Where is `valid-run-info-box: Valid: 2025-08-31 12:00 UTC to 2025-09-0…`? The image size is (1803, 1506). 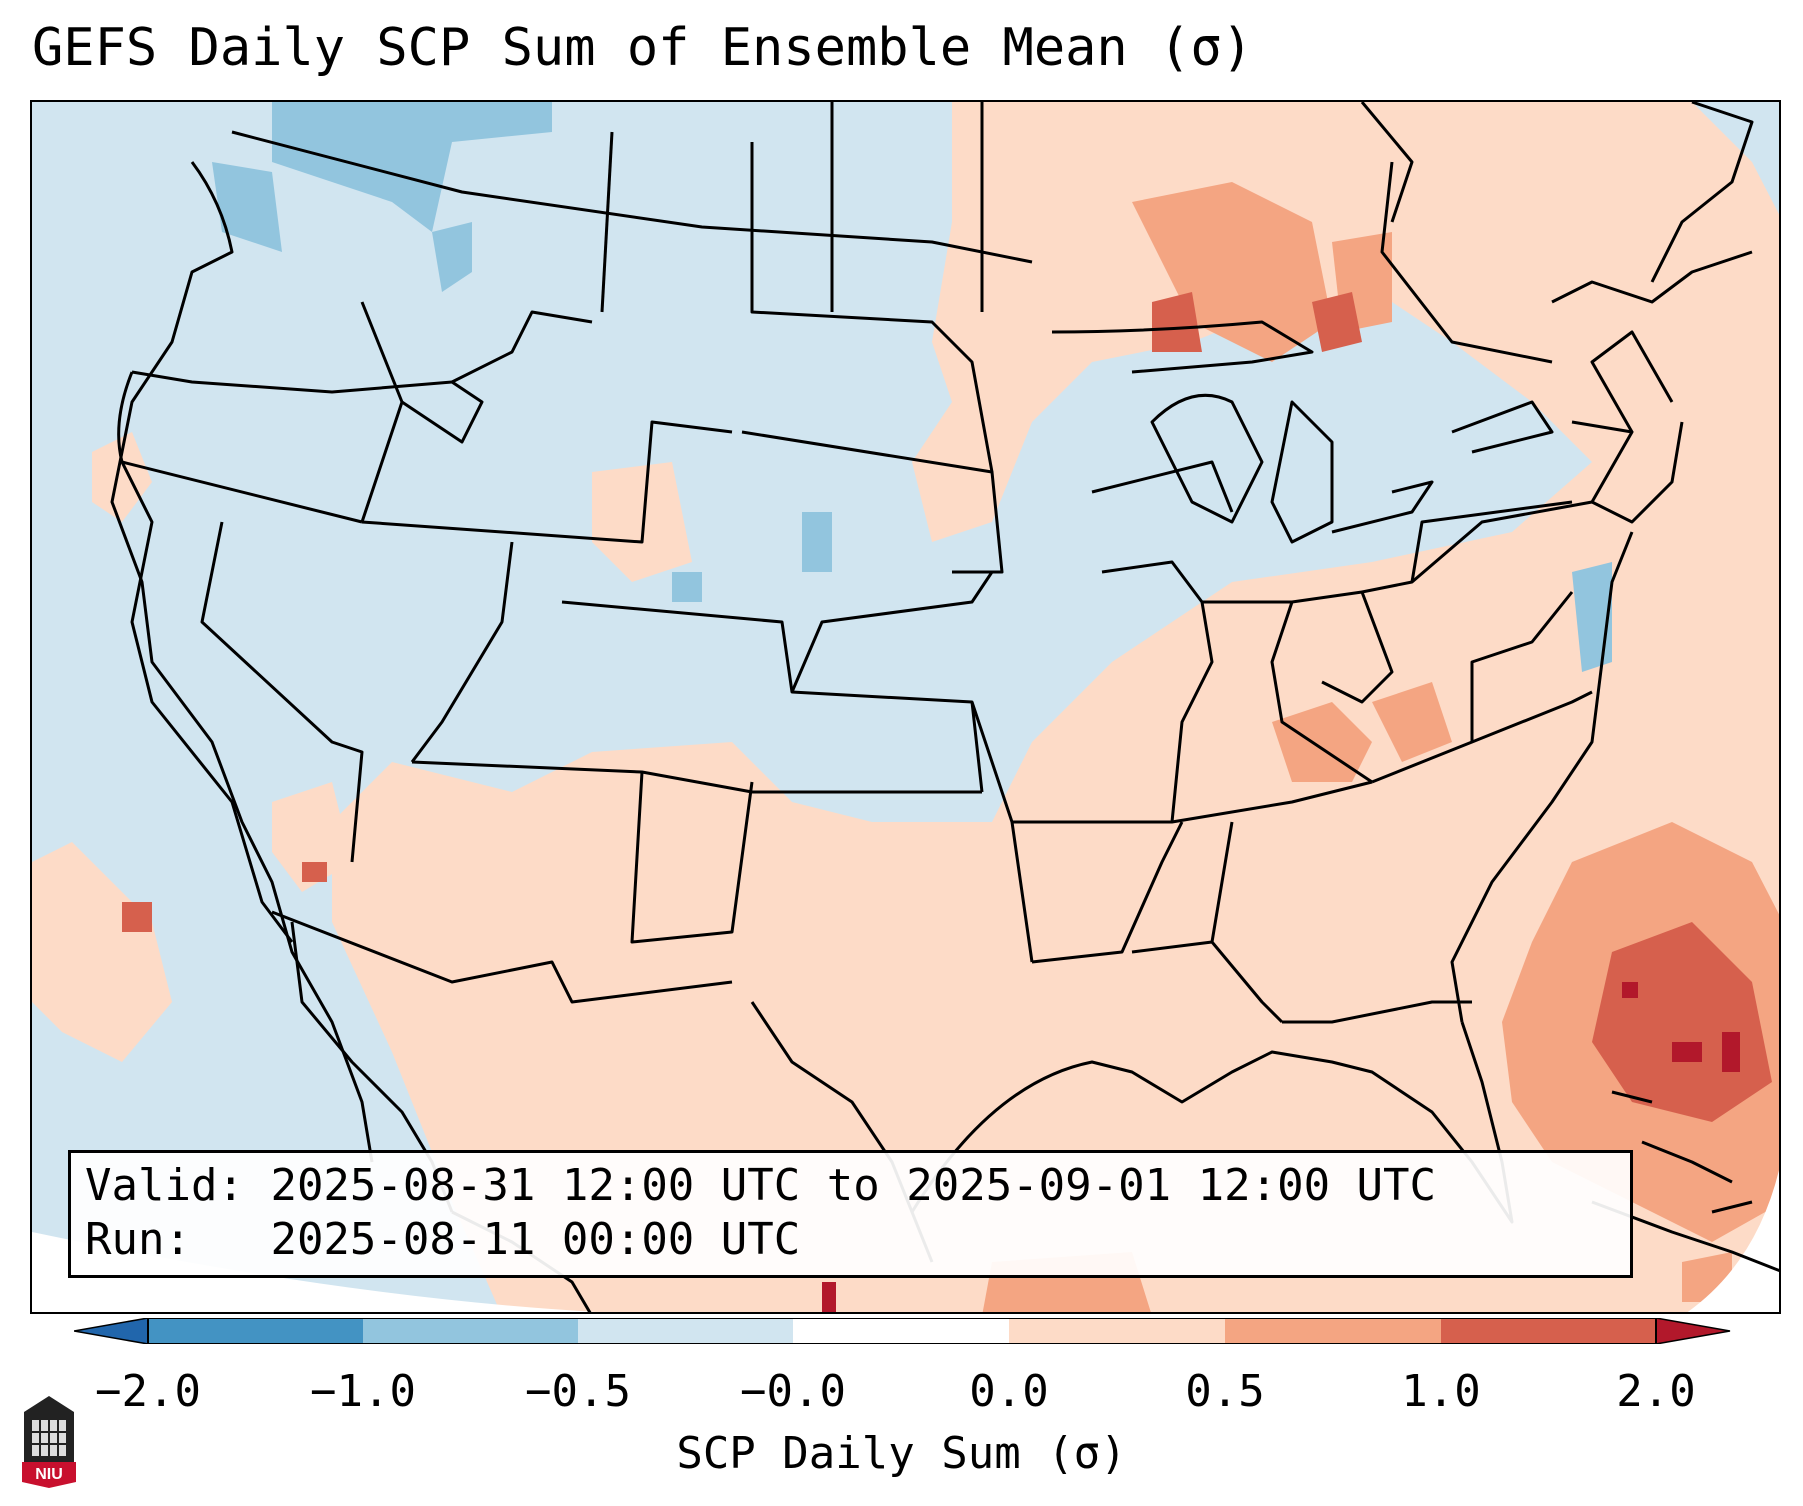 valid-run-info-box: Valid: 2025-08-31 12:00 UTC to 2025-09-0… is located at coordinates (850, 1214).